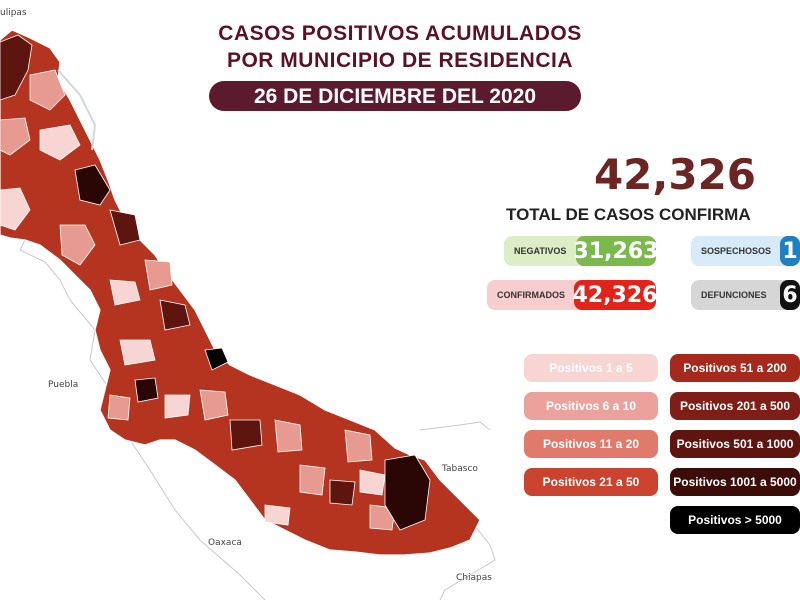 The image size is (800, 600). What do you see at coordinates (474, 578) in the screenshot?
I see `state-label-chiapas: Chiapas` at bounding box center [474, 578].